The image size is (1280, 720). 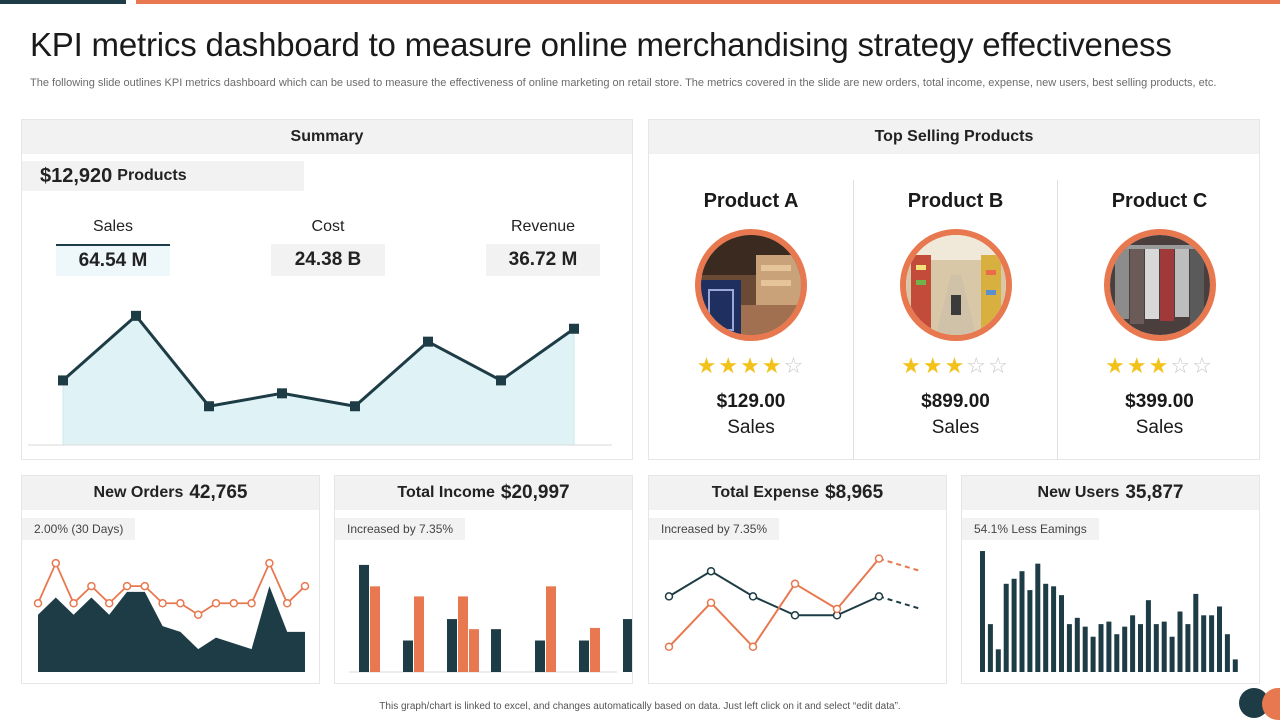 I want to click on metric-cost-value: 24.38 B, so click(x=328, y=260).